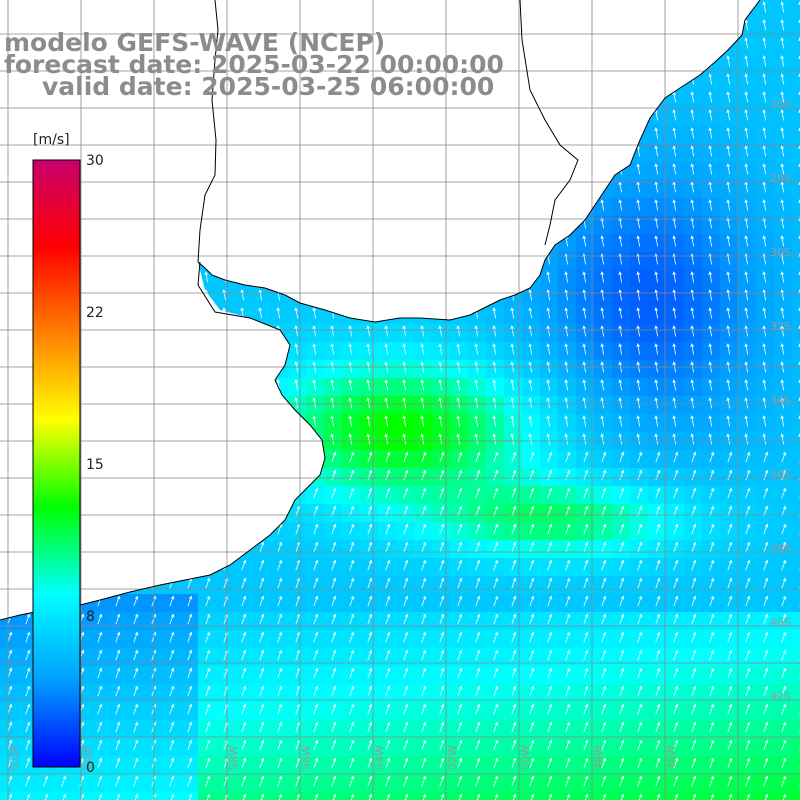  I want to click on colorbar-tick-15: 15, so click(95, 465).